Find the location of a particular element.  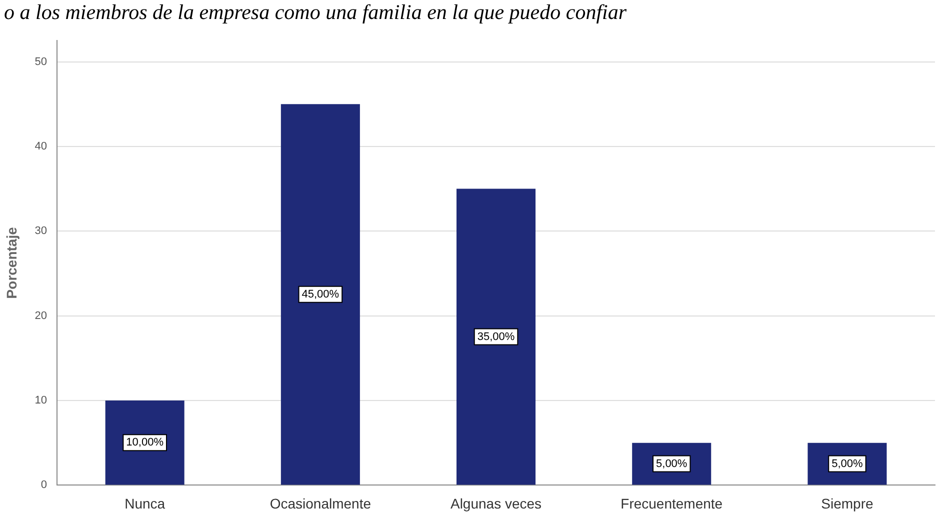

y-tick-label: 0 is located at coordinates (44, 485).